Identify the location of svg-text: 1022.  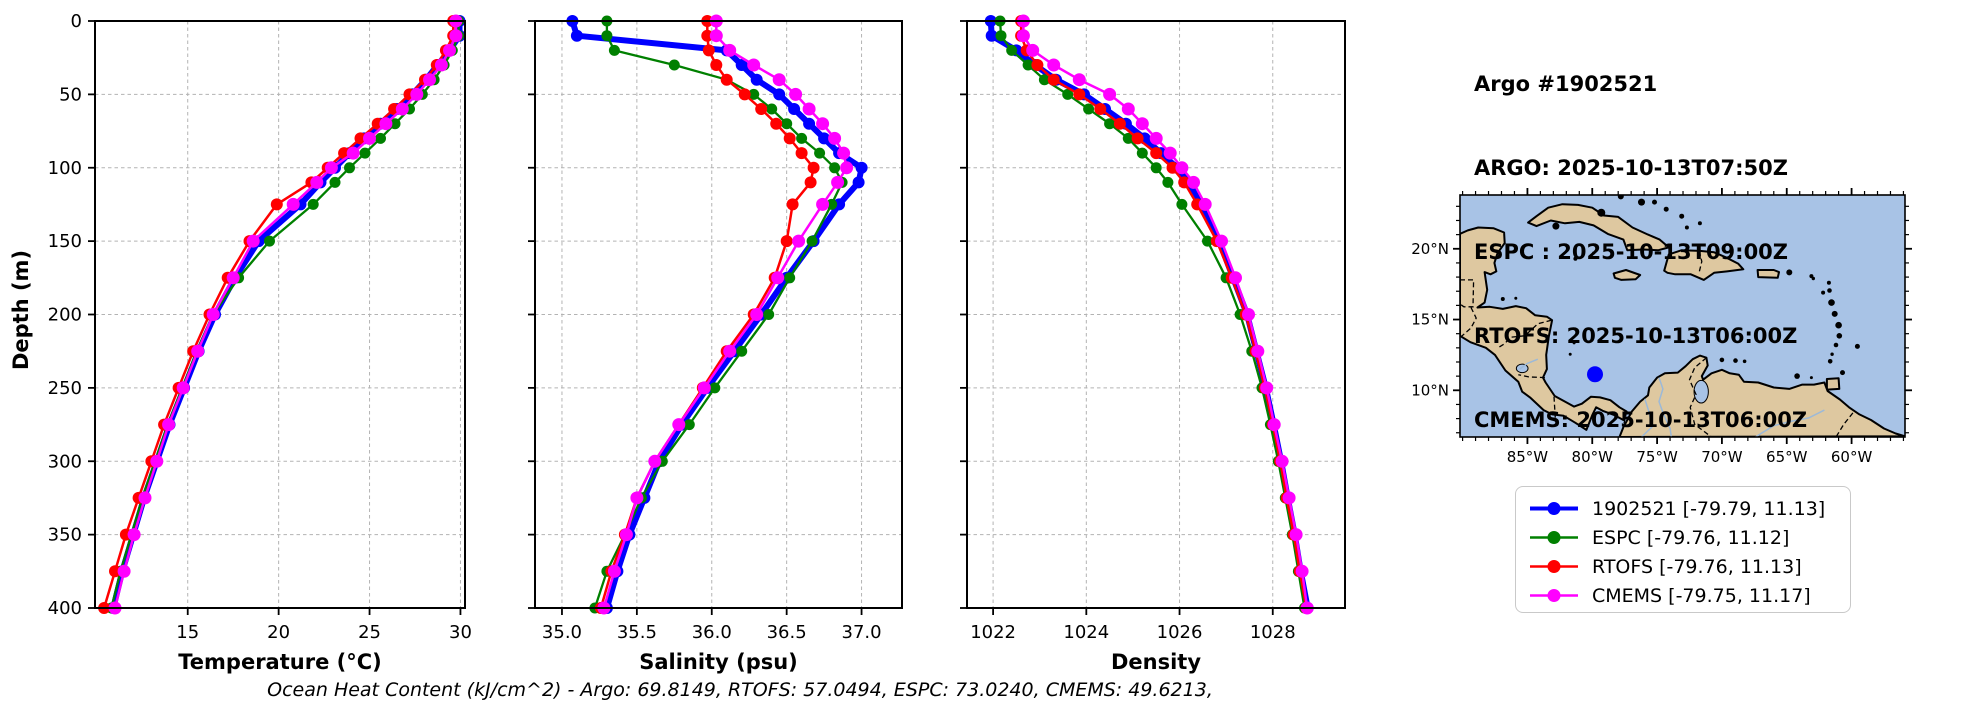
(993, 632).